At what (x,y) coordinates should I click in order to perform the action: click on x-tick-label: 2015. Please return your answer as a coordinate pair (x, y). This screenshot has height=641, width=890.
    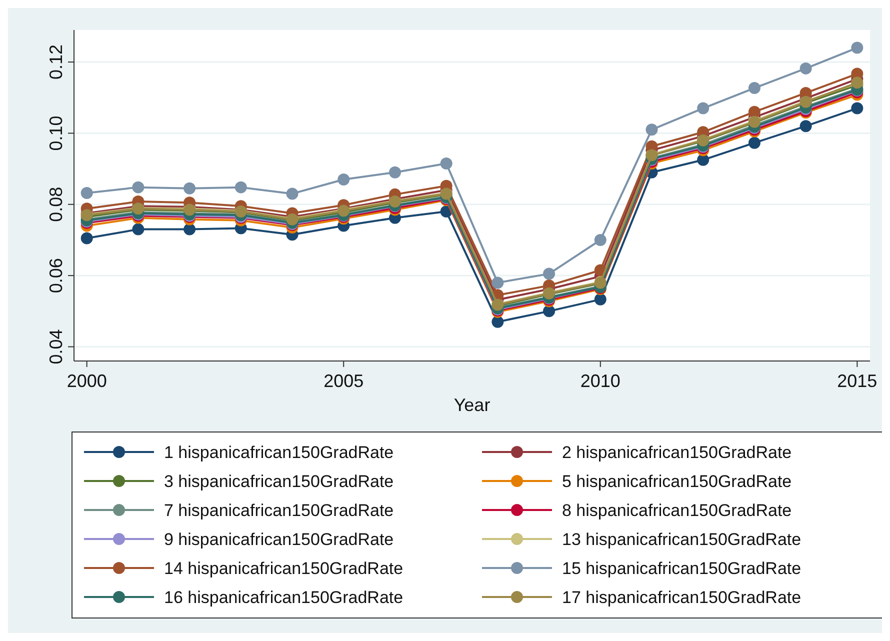
    Looking at the image, I should click on (857, 381).